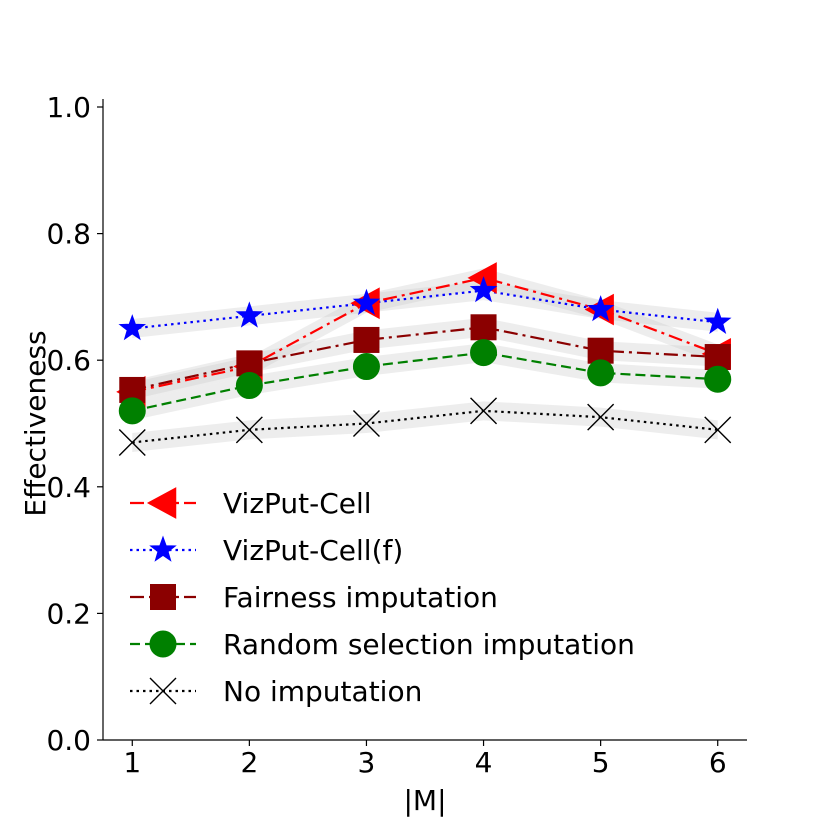  I want to click on fairness-imputation-band, so click(425, 358).